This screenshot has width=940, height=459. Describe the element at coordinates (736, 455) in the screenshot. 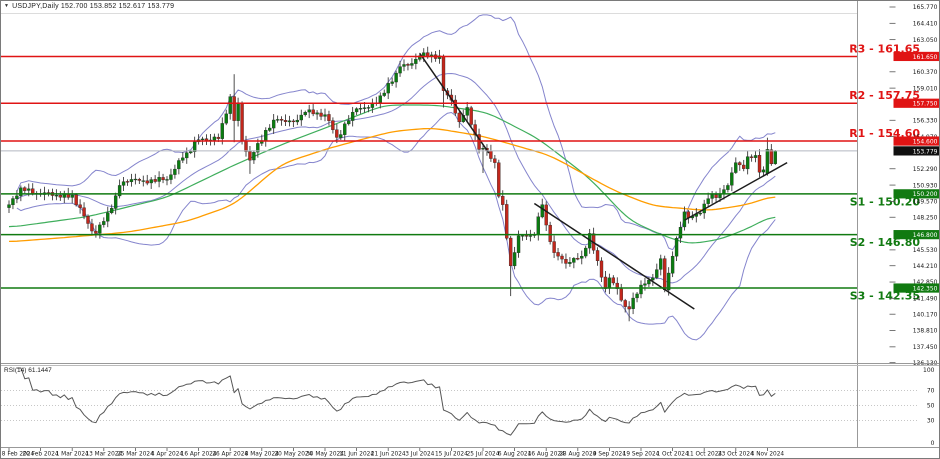

I see `date-label: 23 Oct 2024` at that location.